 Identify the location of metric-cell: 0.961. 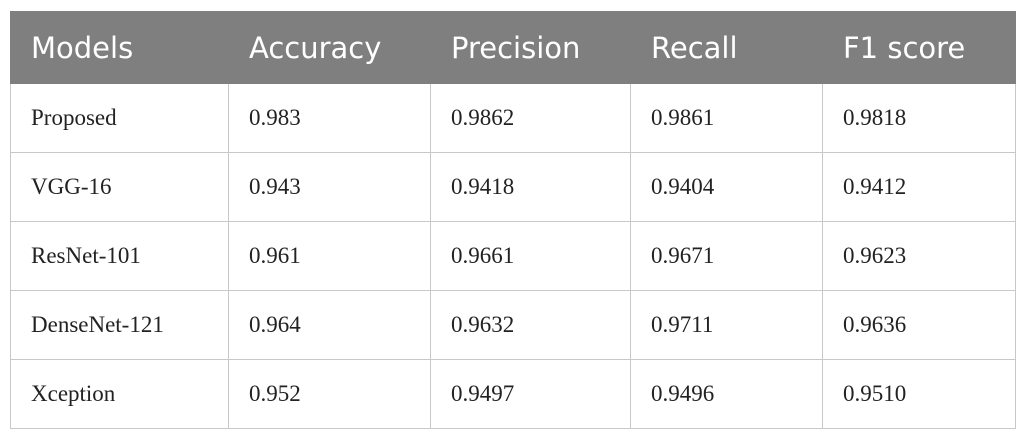
(329, 256).